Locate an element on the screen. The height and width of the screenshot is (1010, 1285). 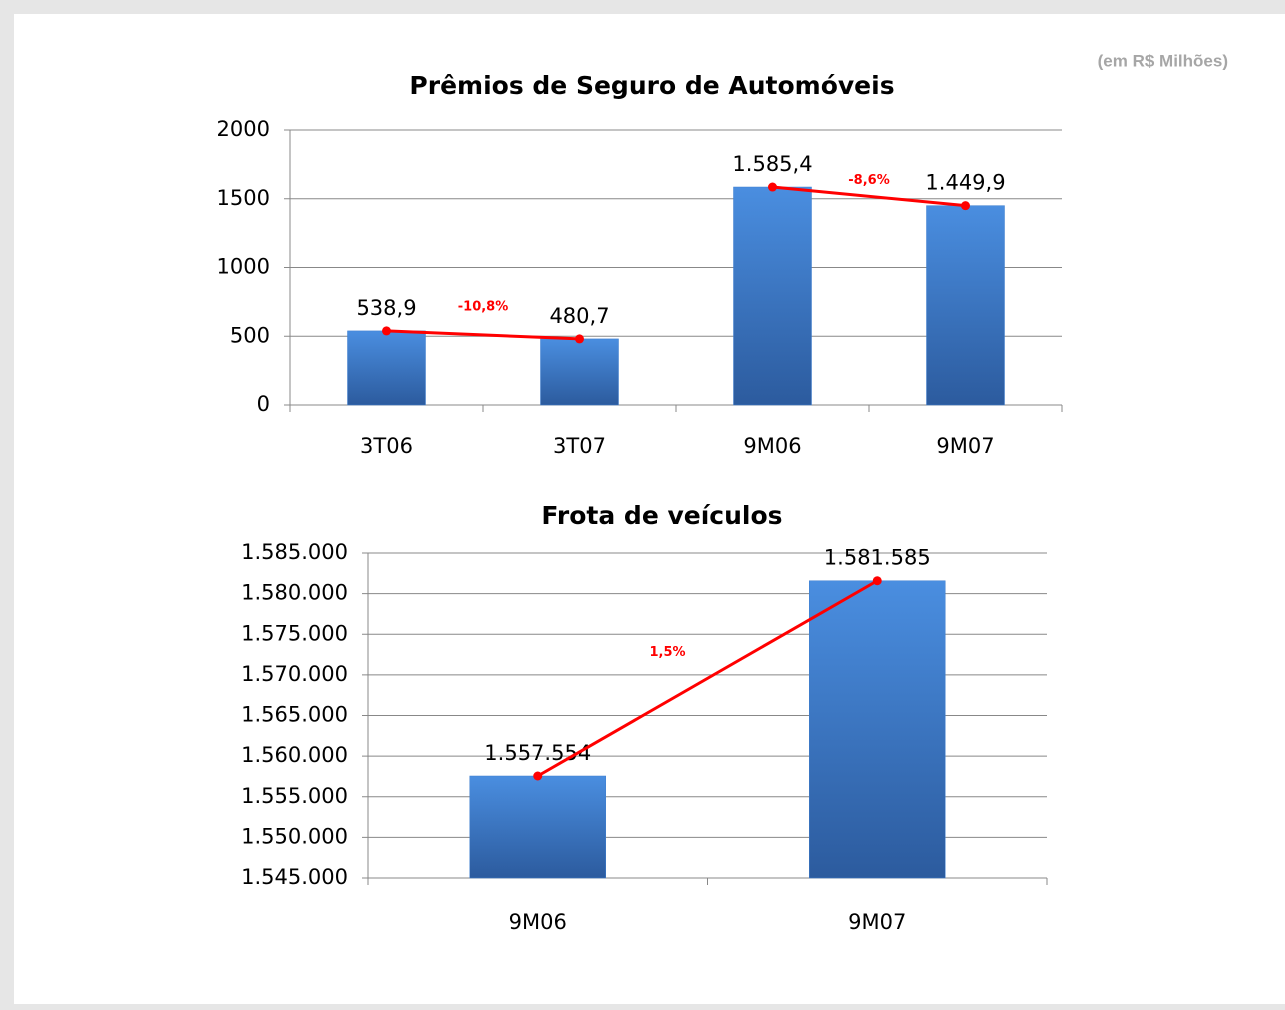
value-label: 1.581.585 is located at coordinates (877, 558).